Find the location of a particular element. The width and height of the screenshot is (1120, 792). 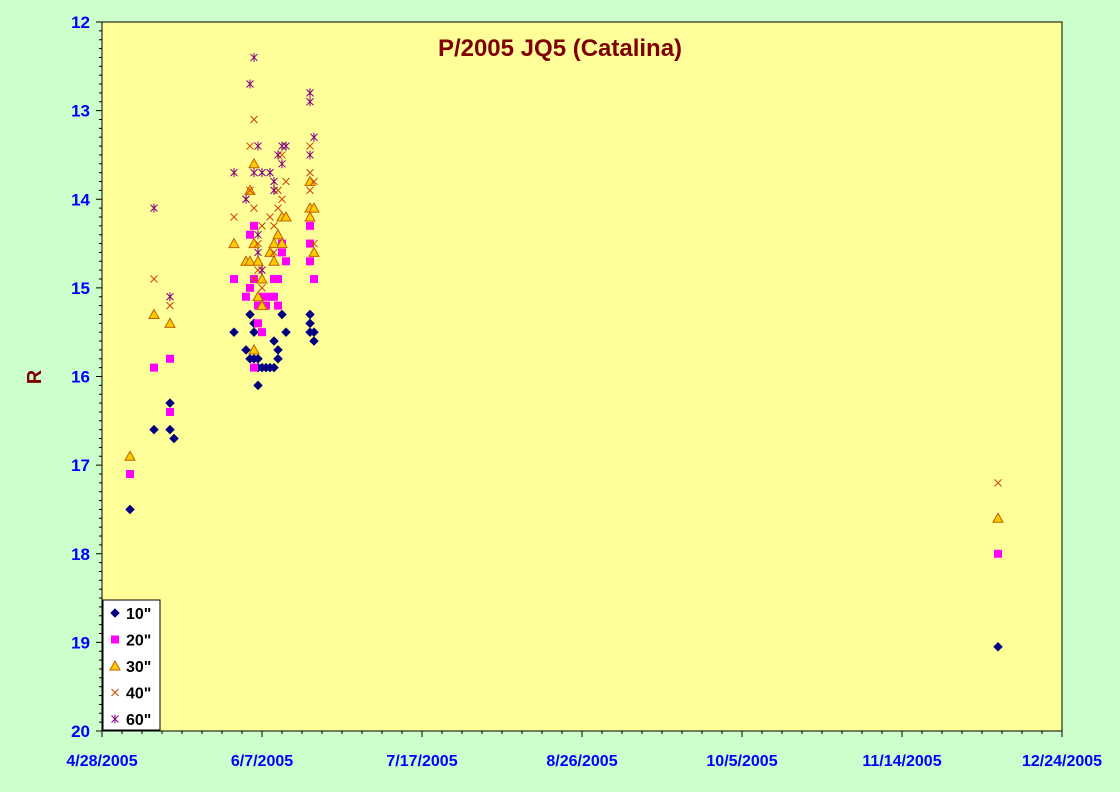

y-tick-label: 15 is located at coordinates (80, 288).